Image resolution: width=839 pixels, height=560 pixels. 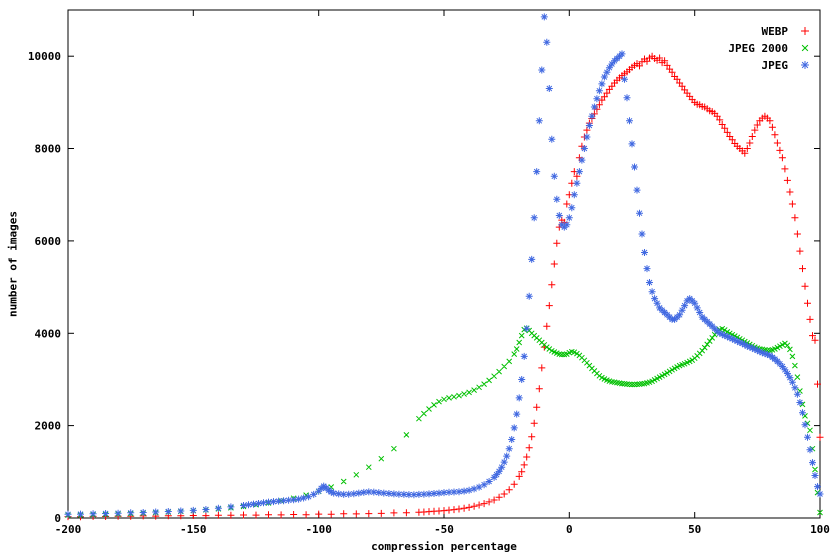 I want to click on x-tick-label: 100, so click(x=820, y=529).